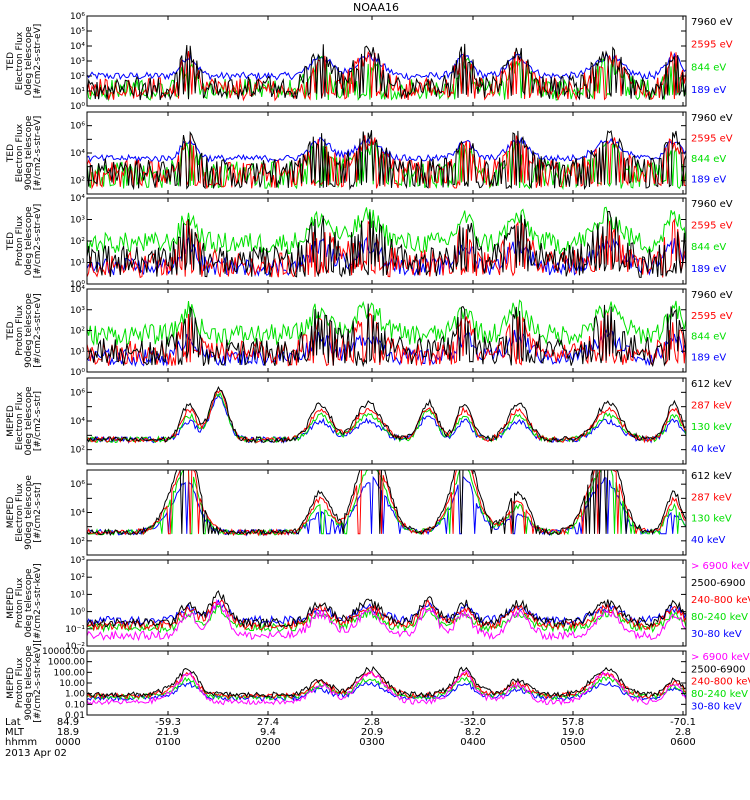  What do you see at coordinates (473, 722) in the screenshot?
I see `time-axis-lat-value: -32.0` at bounding box center [473, 722].